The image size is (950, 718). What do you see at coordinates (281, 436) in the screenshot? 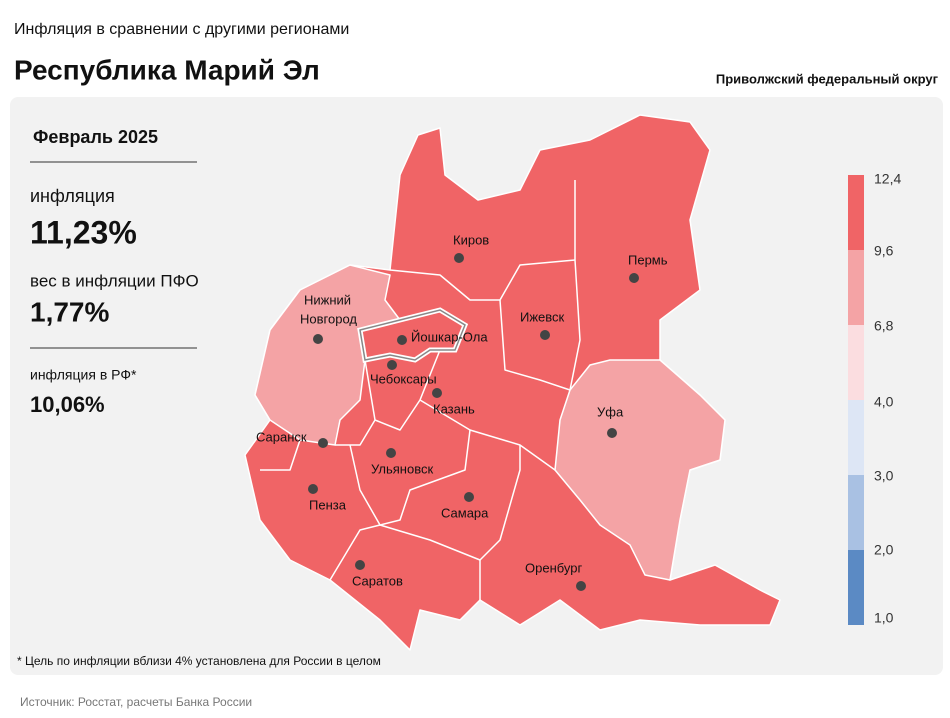
I see `city-label: Саранск` at bounding box center [281, 436].